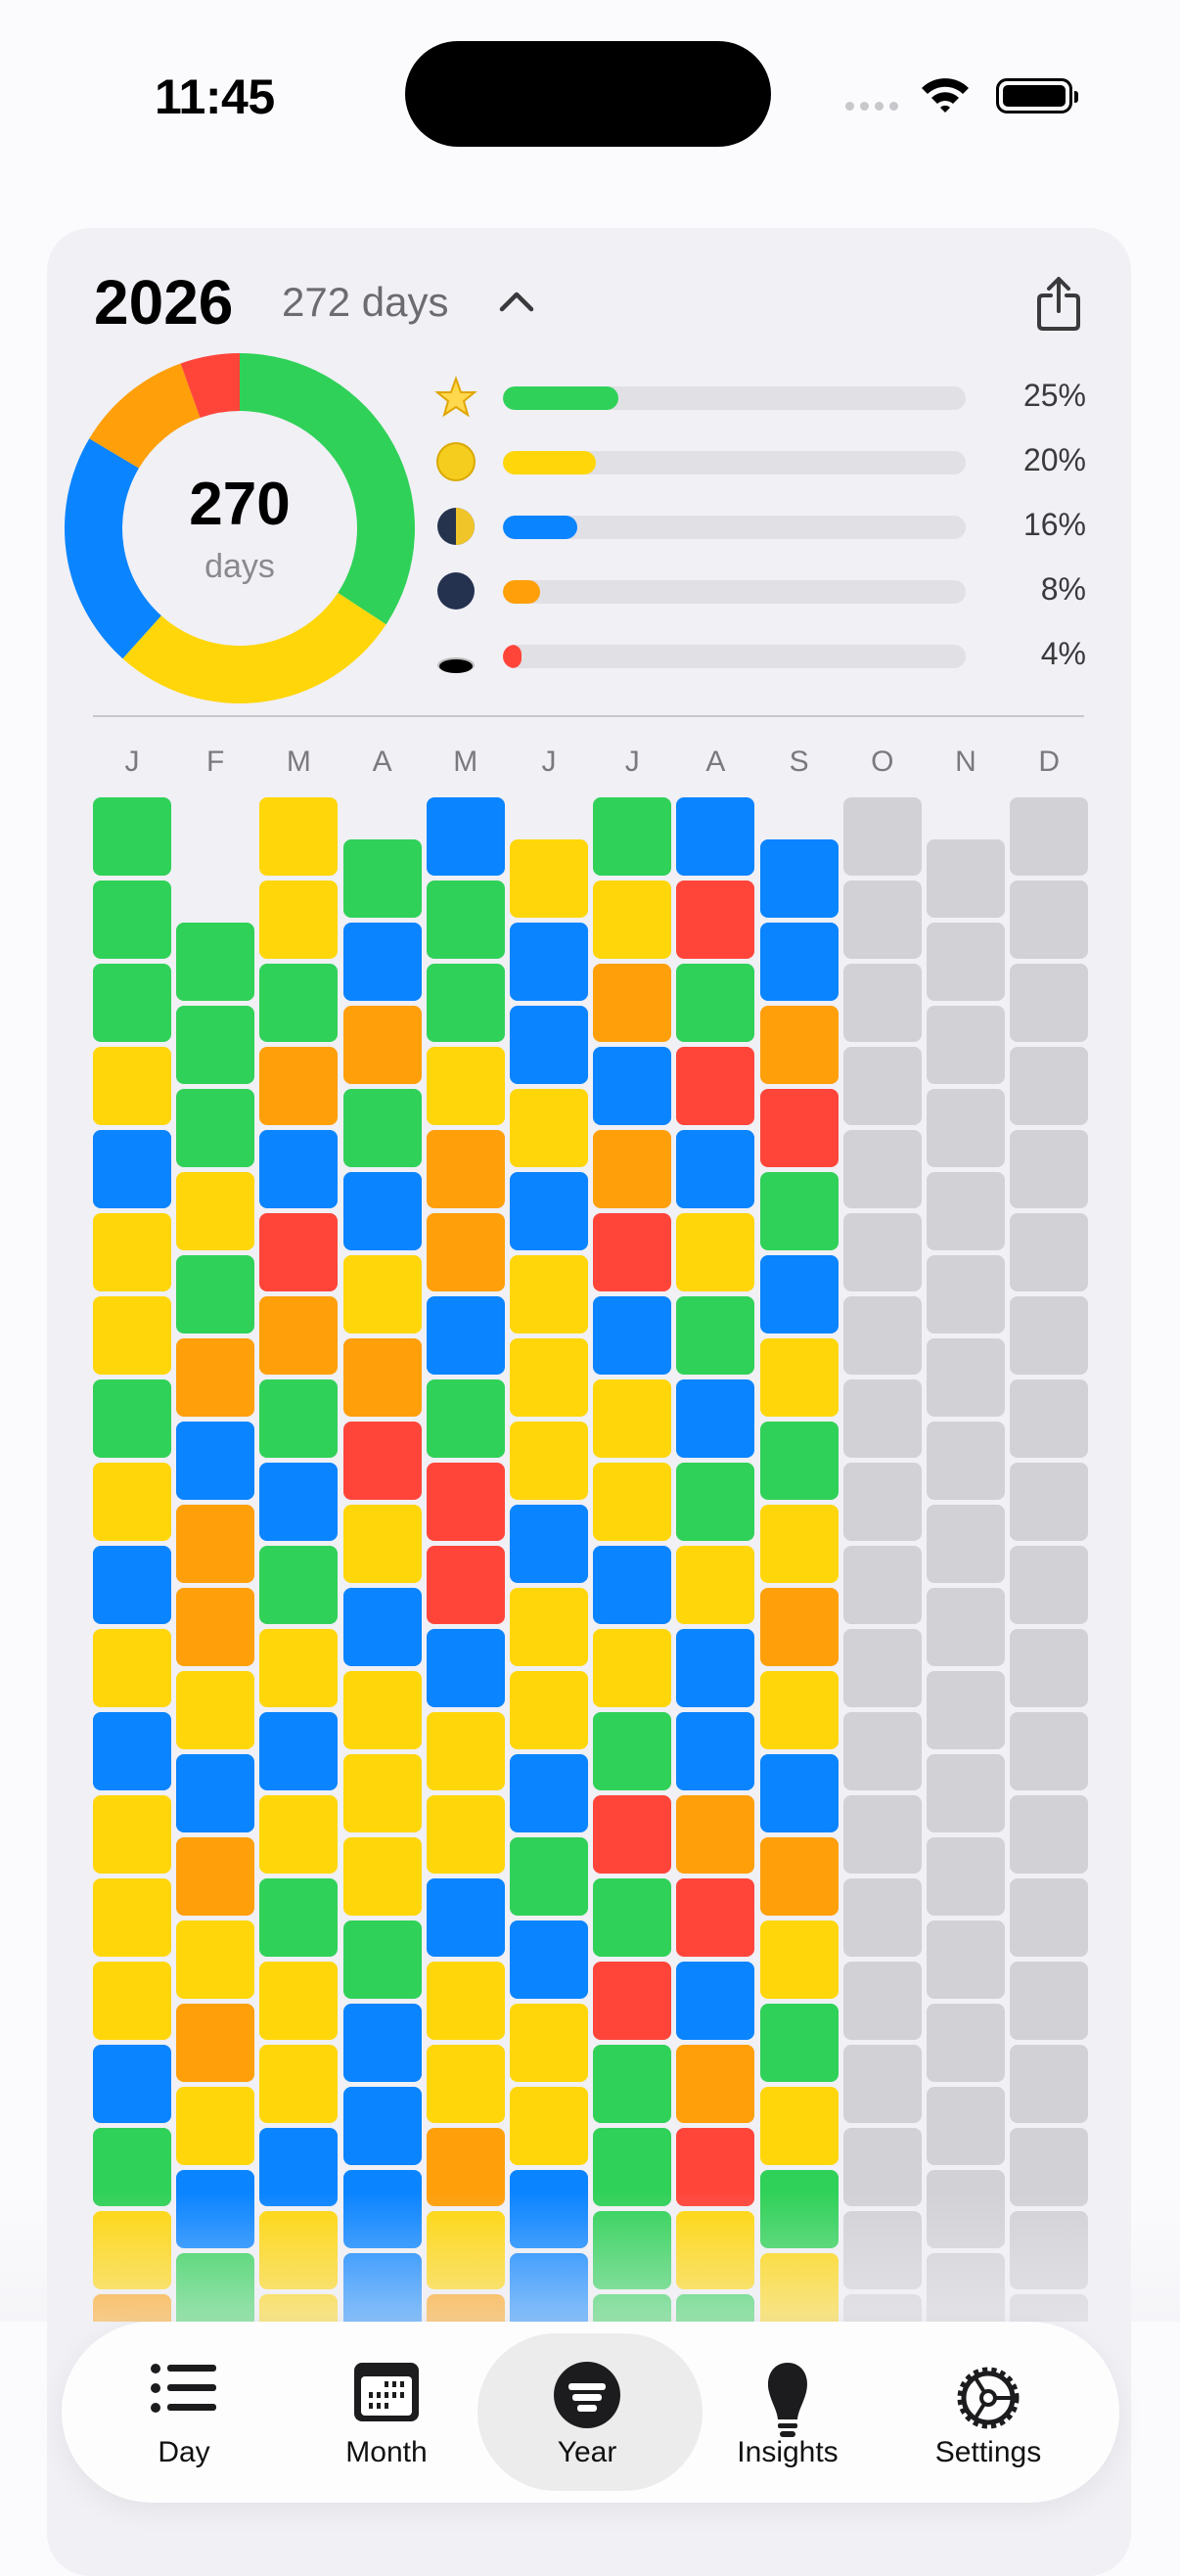 This screenshot has width=1180, height=2576. I want to click on tab-year: Year, so click(587, 2412).